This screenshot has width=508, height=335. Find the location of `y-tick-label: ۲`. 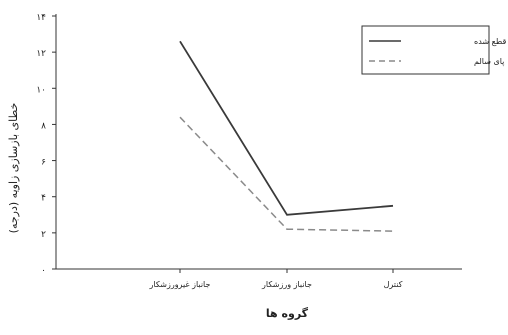

y-tick-label: ۲ is located at coordinates (43, 235).